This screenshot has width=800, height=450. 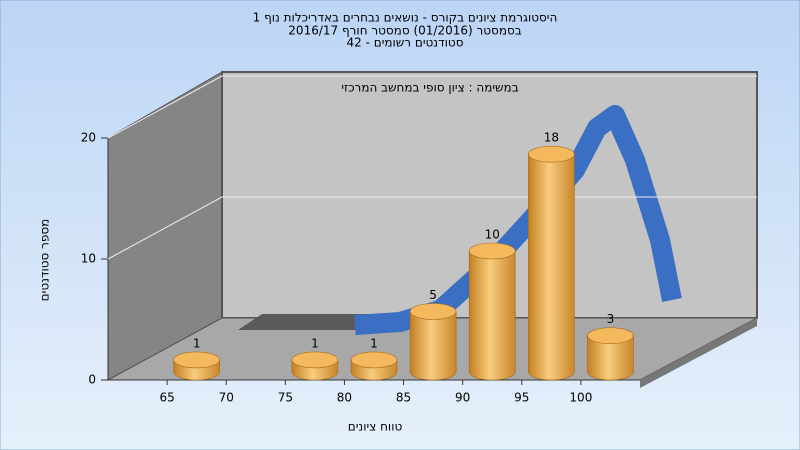 I want to click on floor-edge, so click(x=698, y=353).